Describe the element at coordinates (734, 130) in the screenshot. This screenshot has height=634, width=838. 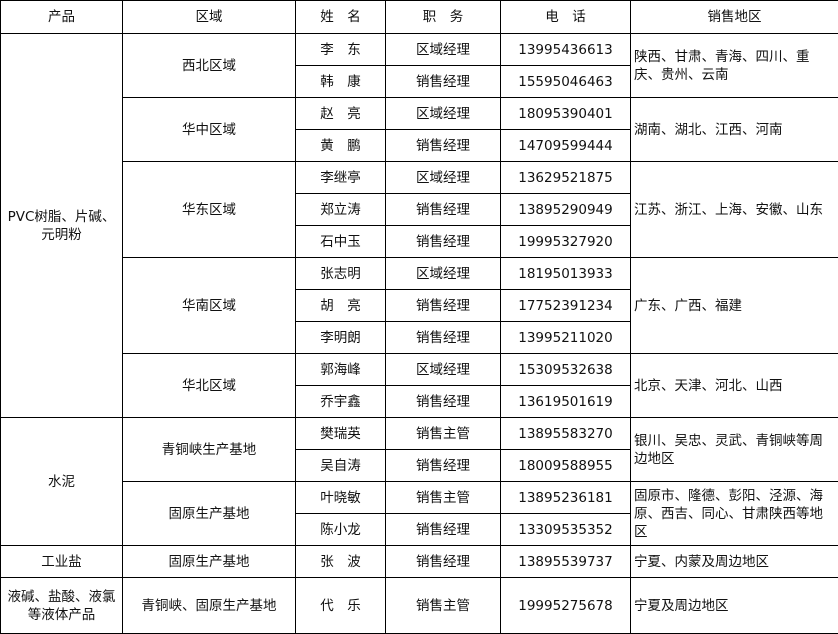
I see `sales-area-cell: 湖南、湖北、江西、河南` at that location.